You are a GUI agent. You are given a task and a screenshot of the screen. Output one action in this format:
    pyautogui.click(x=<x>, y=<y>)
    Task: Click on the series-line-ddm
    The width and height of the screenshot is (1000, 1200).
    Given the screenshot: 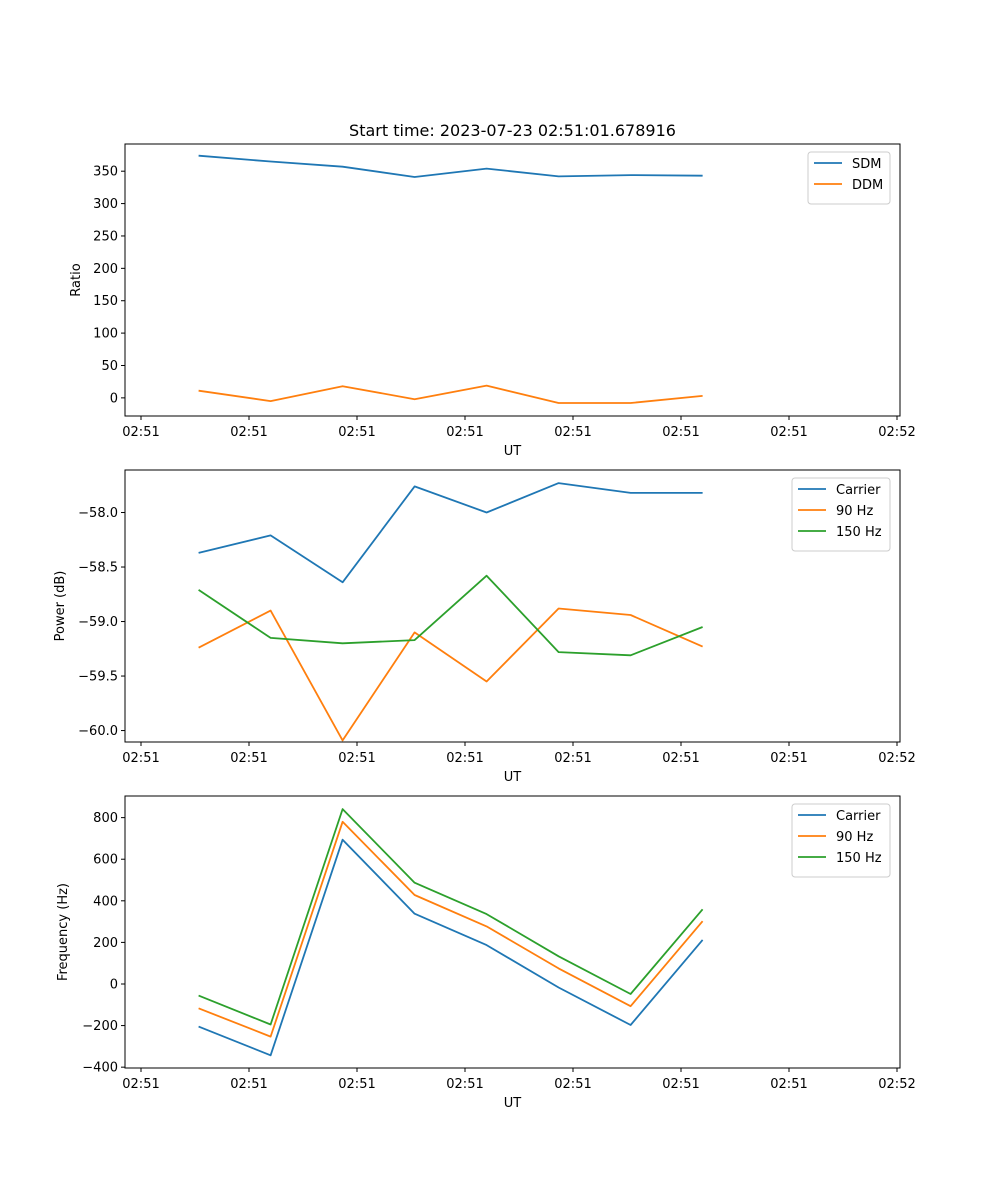 What is the action you would take?
    pyautogui.click(x=450, y=394)
    